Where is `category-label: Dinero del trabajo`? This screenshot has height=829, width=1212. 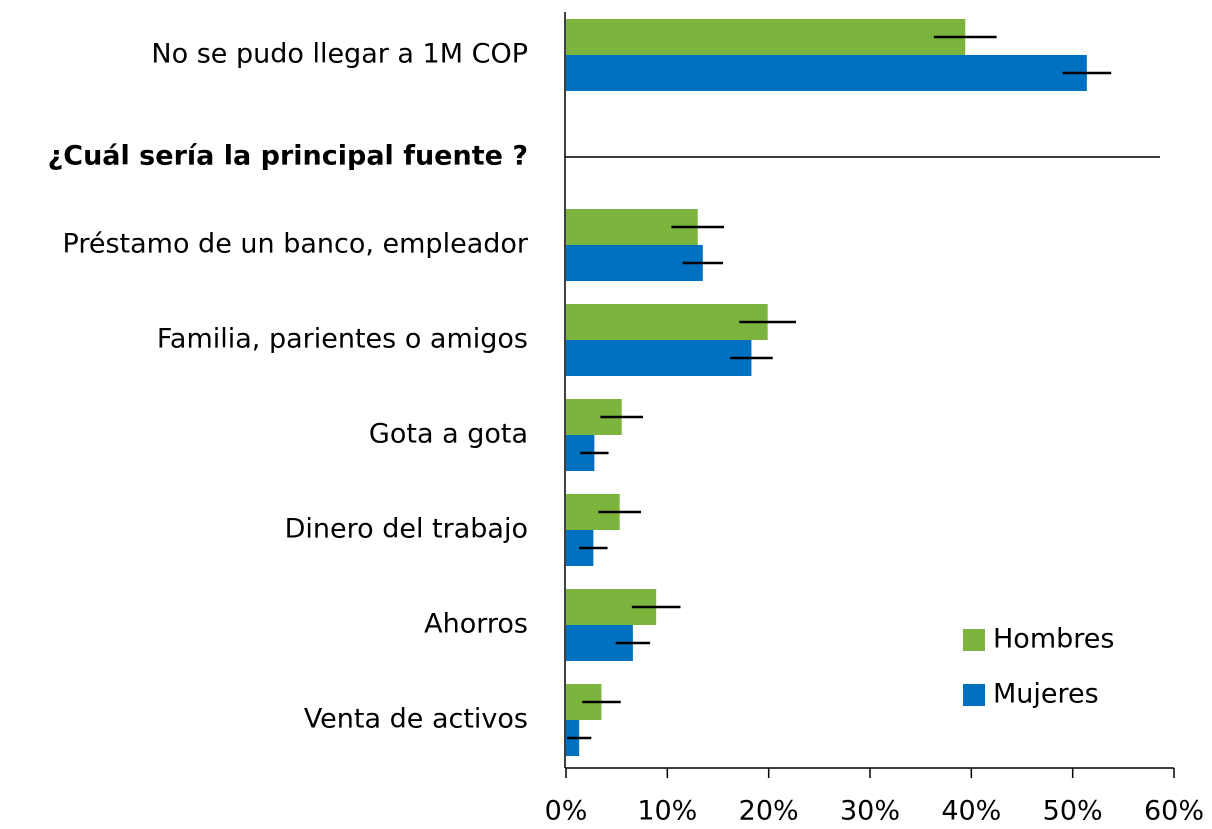 category-label: Dinero del trabajo is located at coordinates (406, 529).